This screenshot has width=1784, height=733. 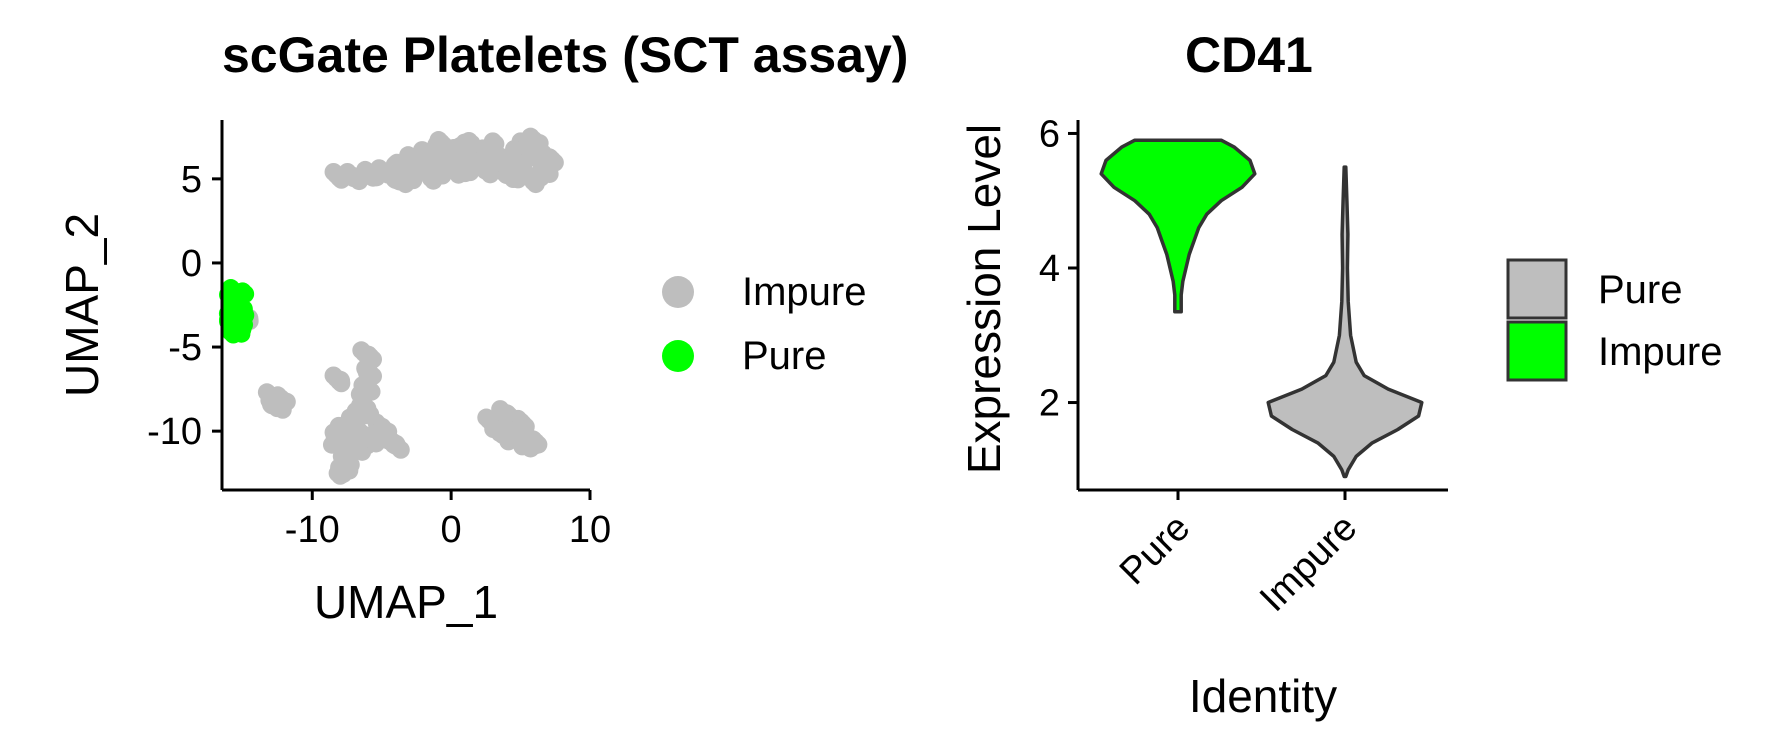 I want to click on violin-impure, so click(x=1345, y=321).